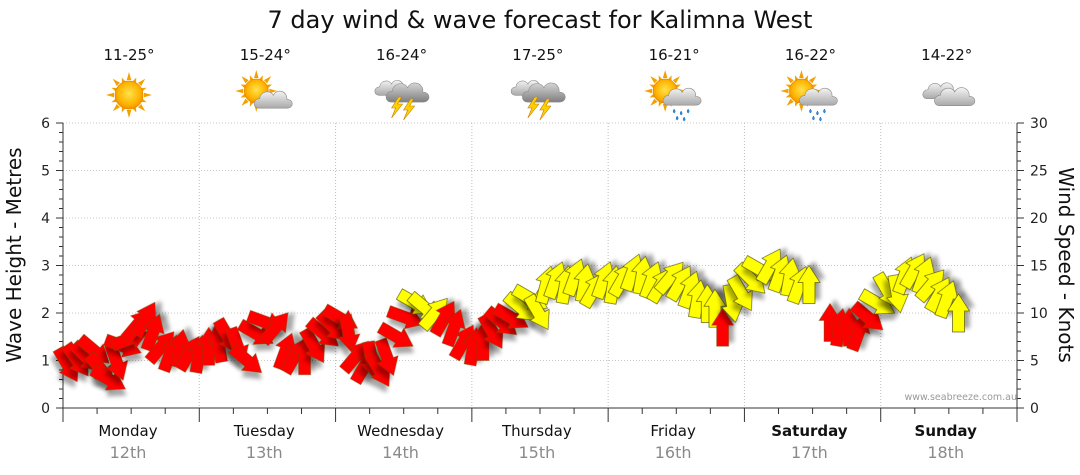 The image size is (1080, 475). Describe the element at coordinates (1039, 314) in the screenshot. I see `right-tick-label: 10` at that location.